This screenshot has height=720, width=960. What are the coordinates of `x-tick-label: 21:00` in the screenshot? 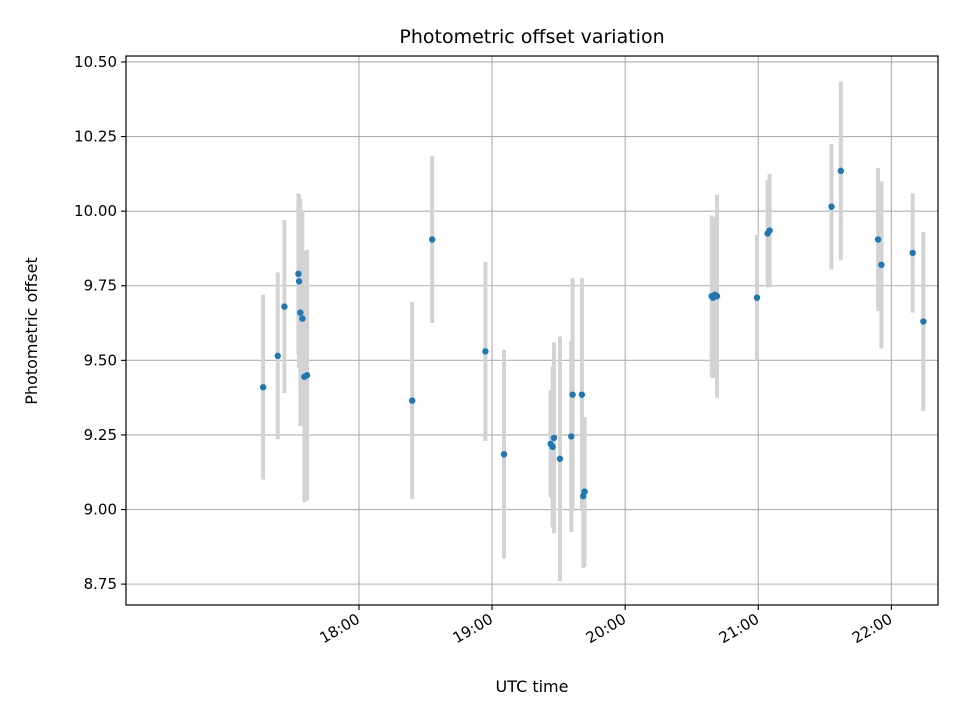 It's located at (739, 628).